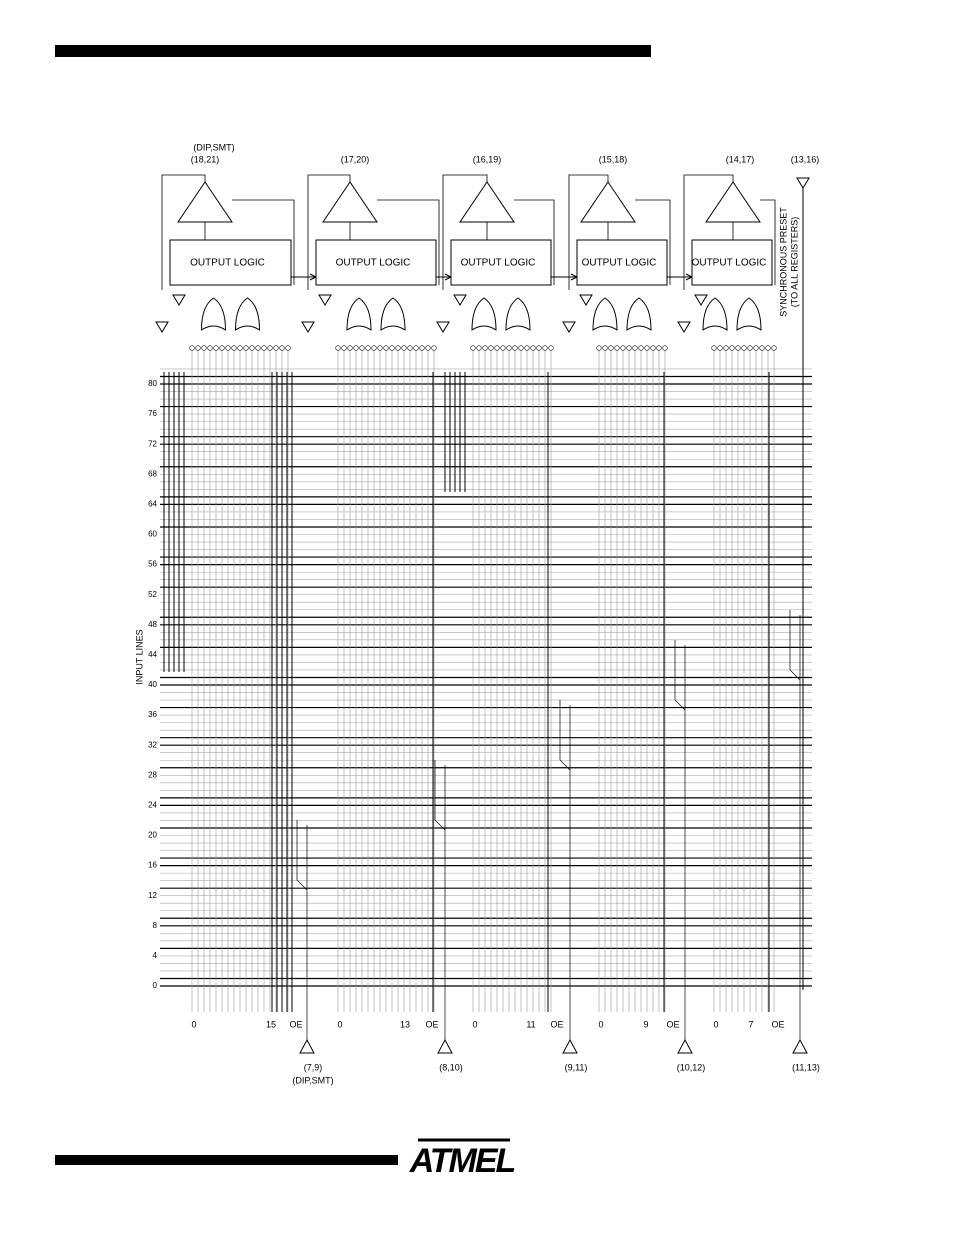  What do you see at coordinates (155, 955) in the screenshot?
I see `input-line-tick: 4` at bounding box center [155, 955].